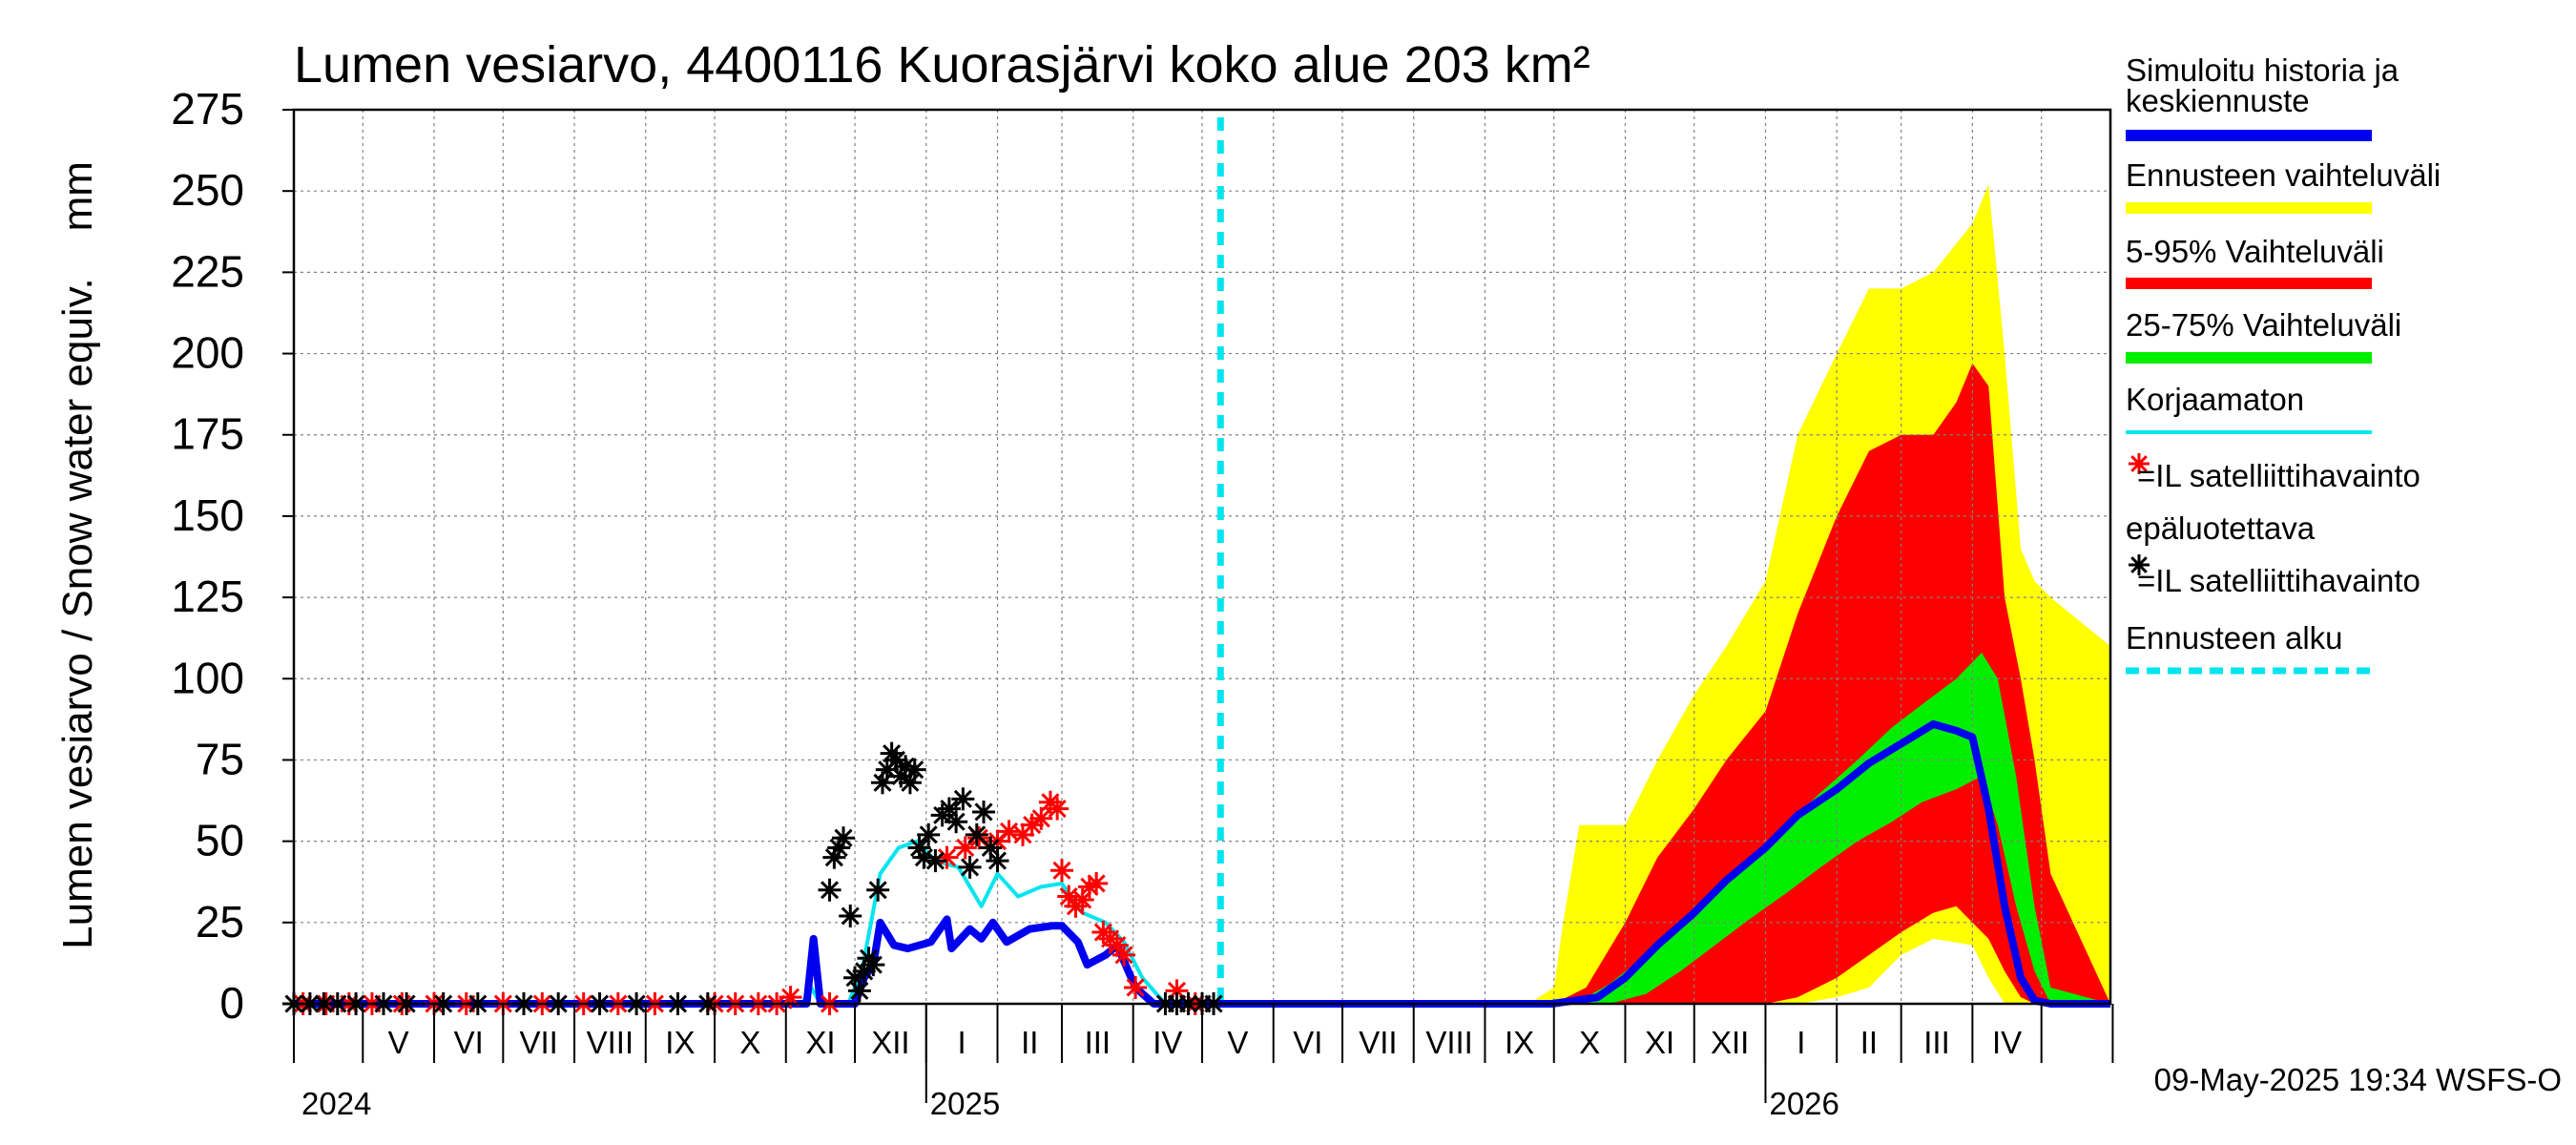 The height and width of the screenshot is (1145, 2576). Describe the element at coordinates (220, 840) in the screenshot. I see `y-tick-label: 50` at that location.